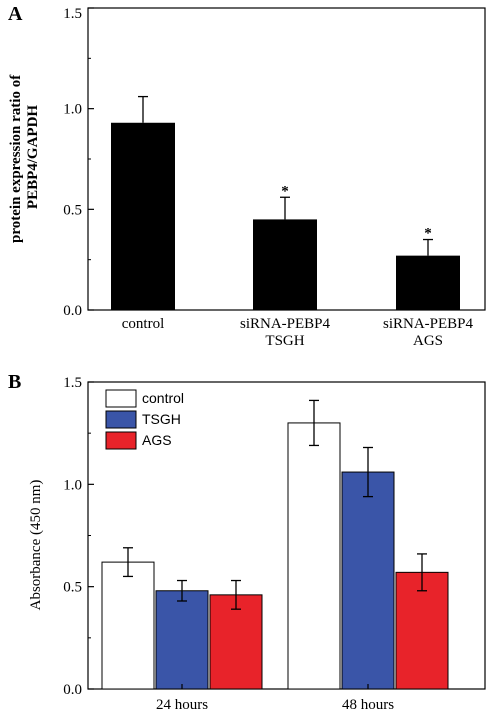 This screenshot has height=722, width=500. What do you see at coordinates (143, 324) in the screenshot?
I see `panel-a-x-tick-label: control` at bounding box center [143, 324].